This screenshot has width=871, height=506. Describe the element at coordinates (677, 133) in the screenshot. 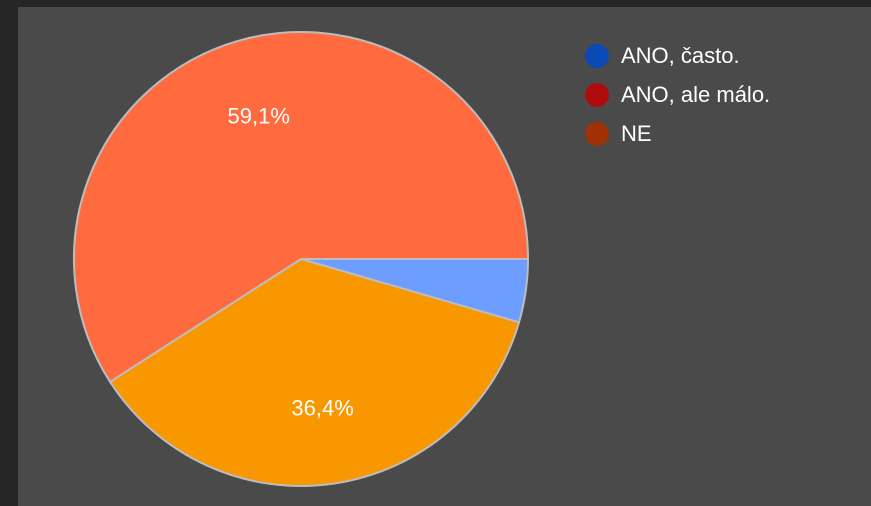

I see `legend-item-ne: NE` at that location.